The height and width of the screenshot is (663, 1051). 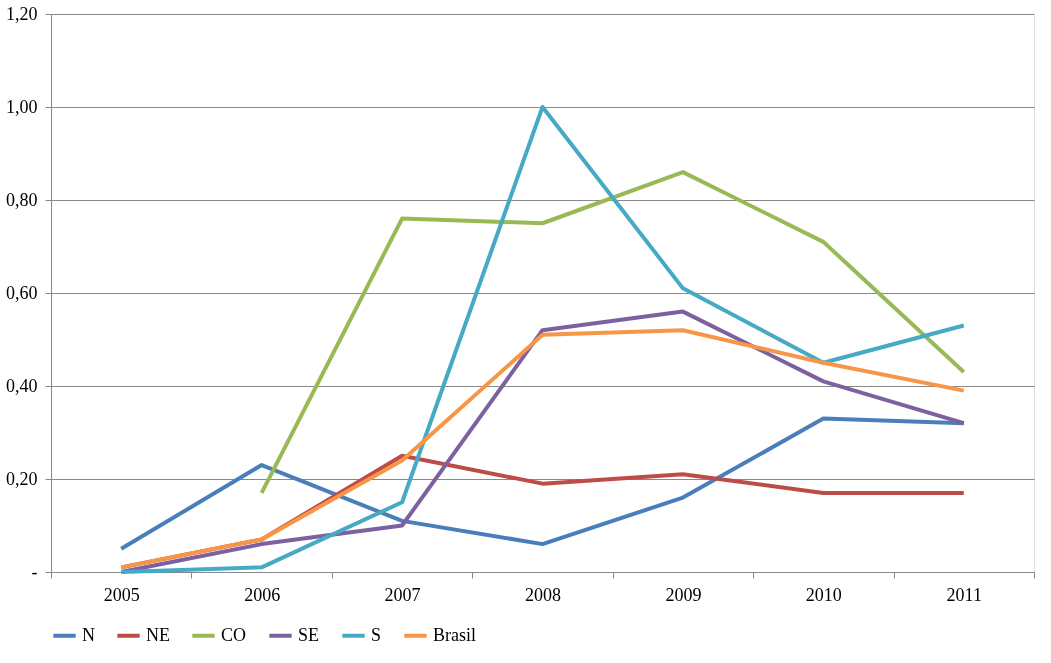 I want to click on x-tick-label: 2009, so click(x=683, y=594).